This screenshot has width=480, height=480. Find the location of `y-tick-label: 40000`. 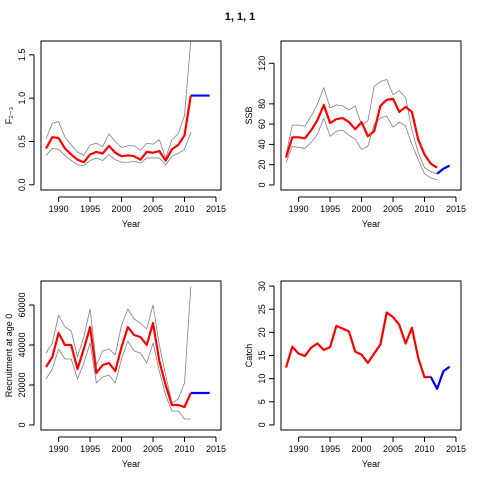

y-tick-label: 40000 is located at coordinates (22, 344).